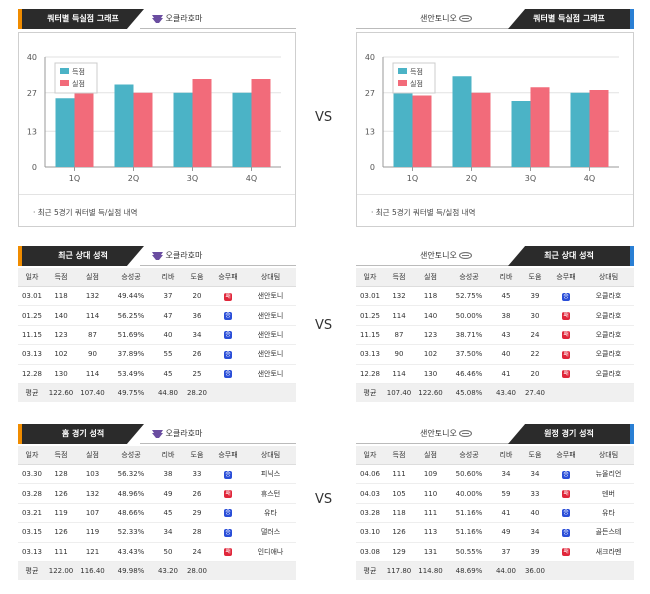 The width and height of the screenshot is (650, 594). Describe the element at coordinates (131, 354) in the screenshot. I see `table-cell: 37.89%` at that location.